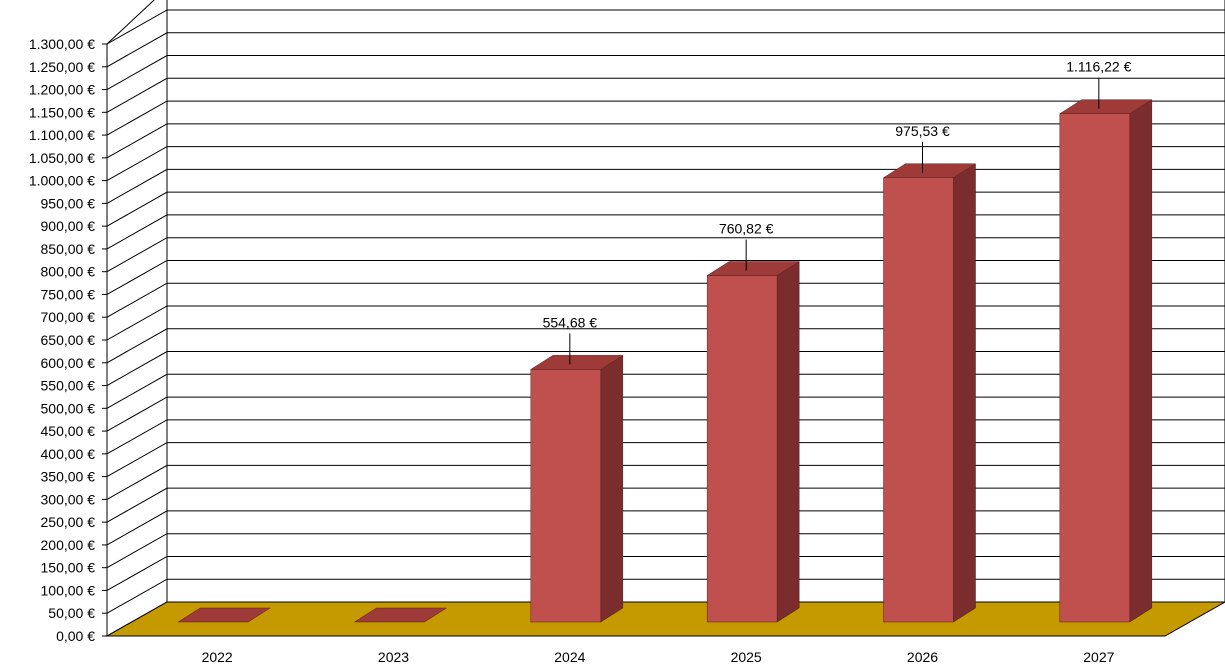 The image size is (1225, 671). I want to click on data-label: 760,82 €, so click(746, 229).